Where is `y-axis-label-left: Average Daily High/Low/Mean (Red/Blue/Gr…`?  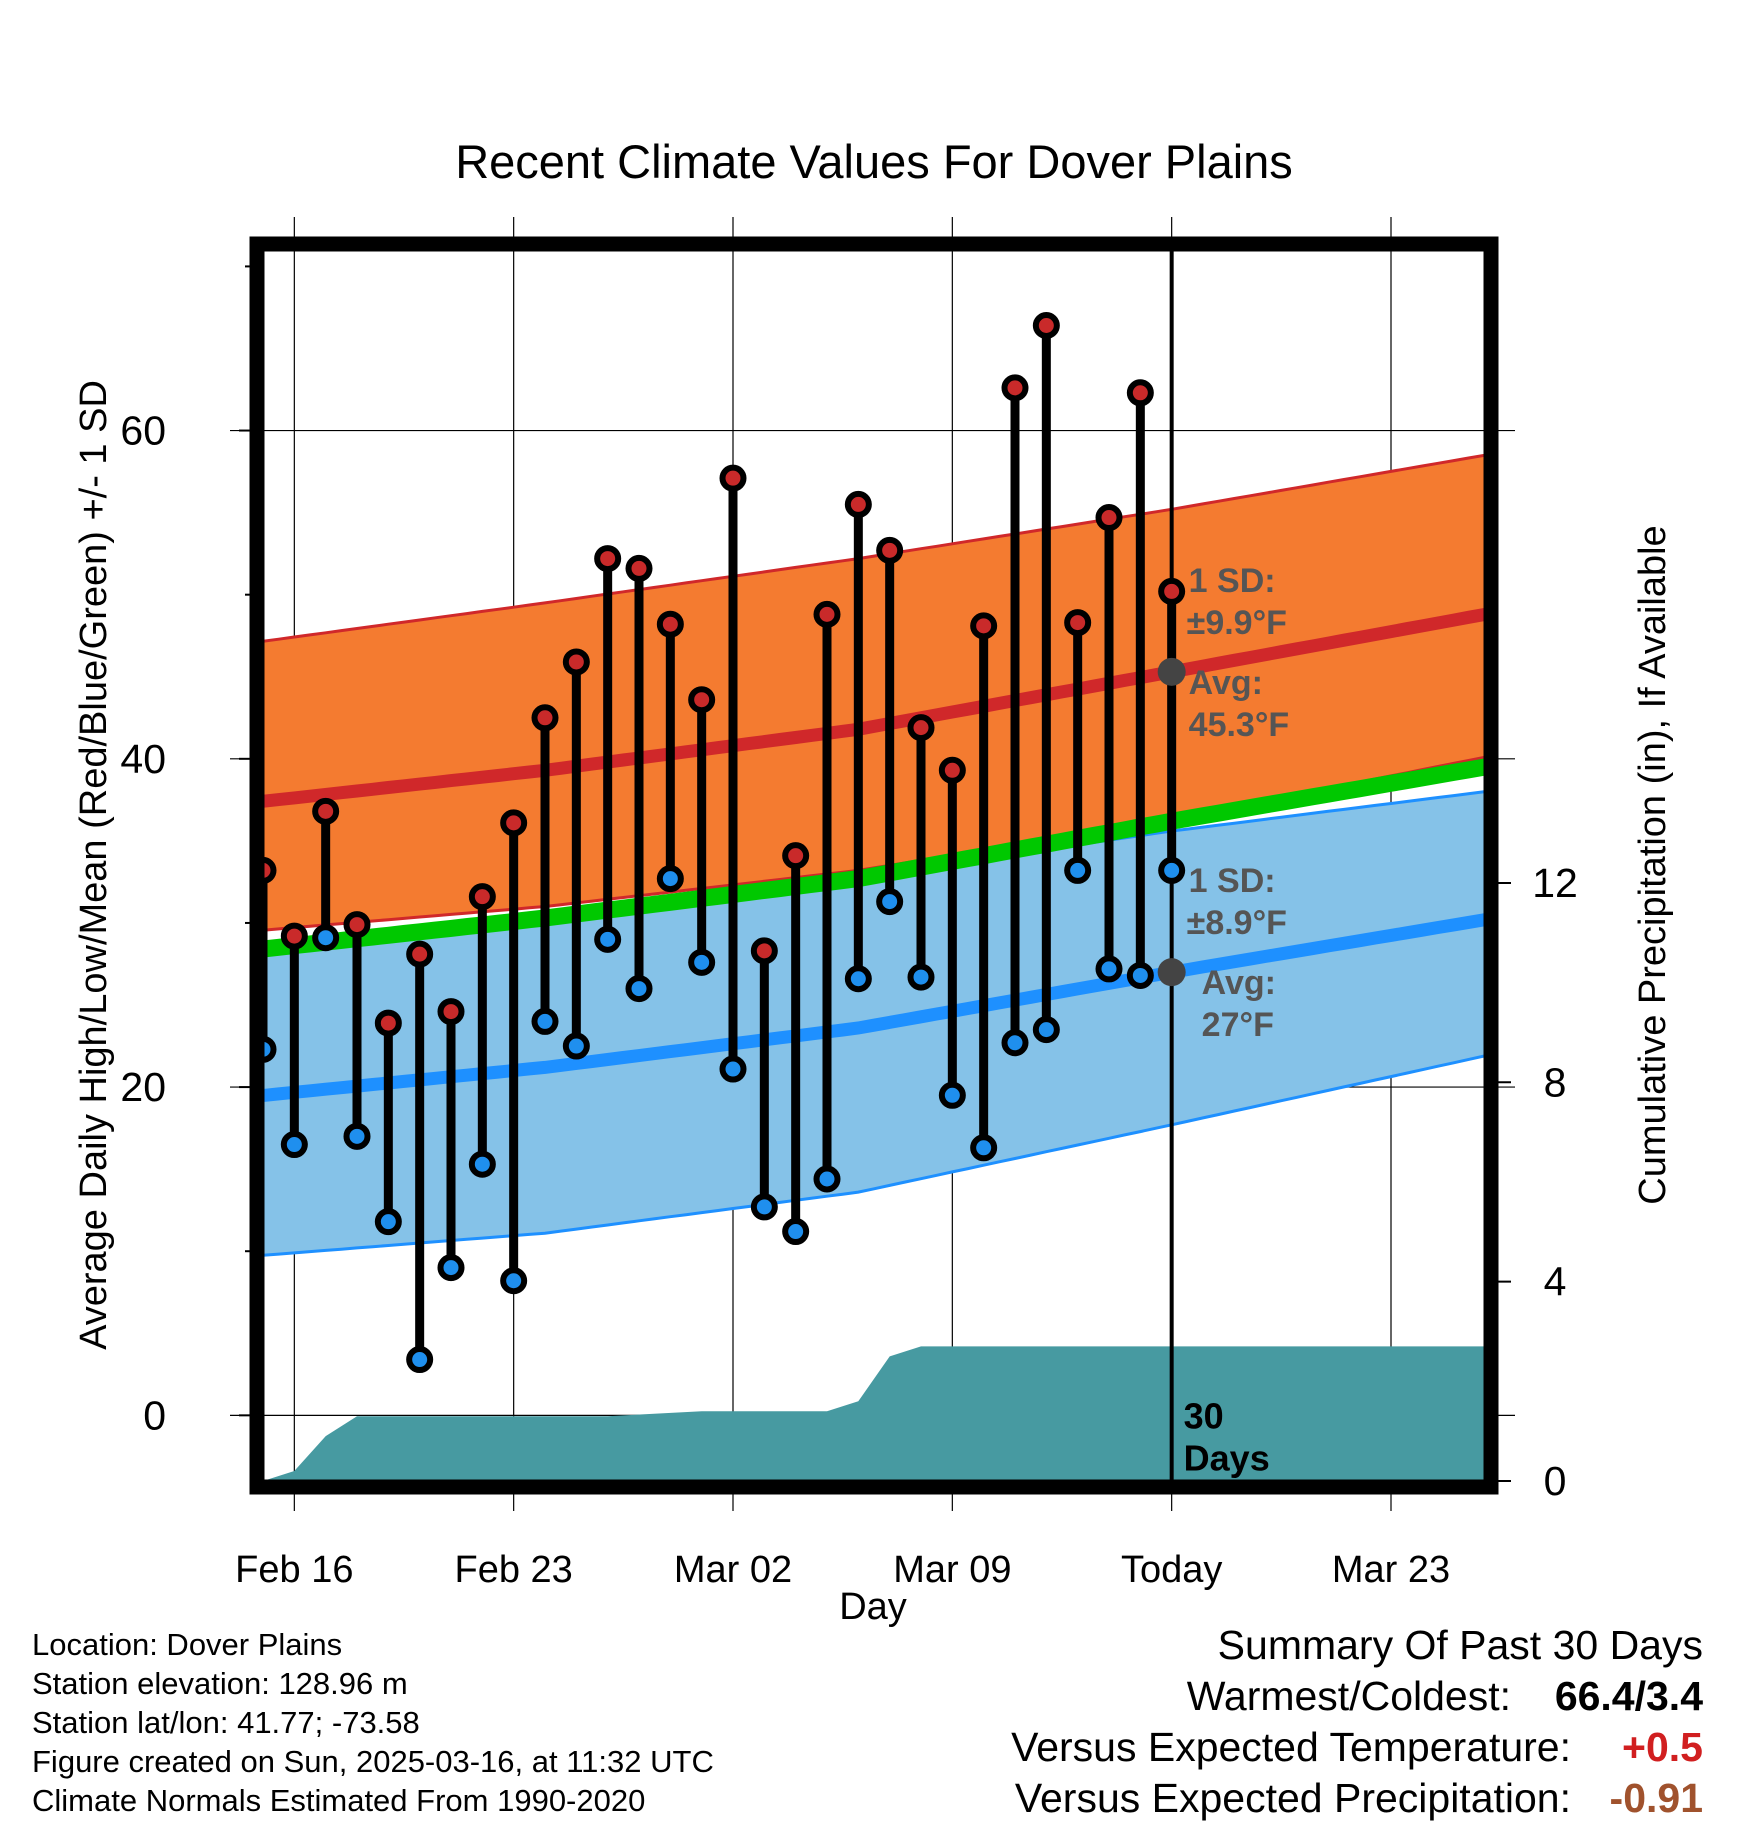
y-axis-label-left: Average Daily High/Low/Mean (Red/Blue/Gr… is located at coordinates (94, 865).